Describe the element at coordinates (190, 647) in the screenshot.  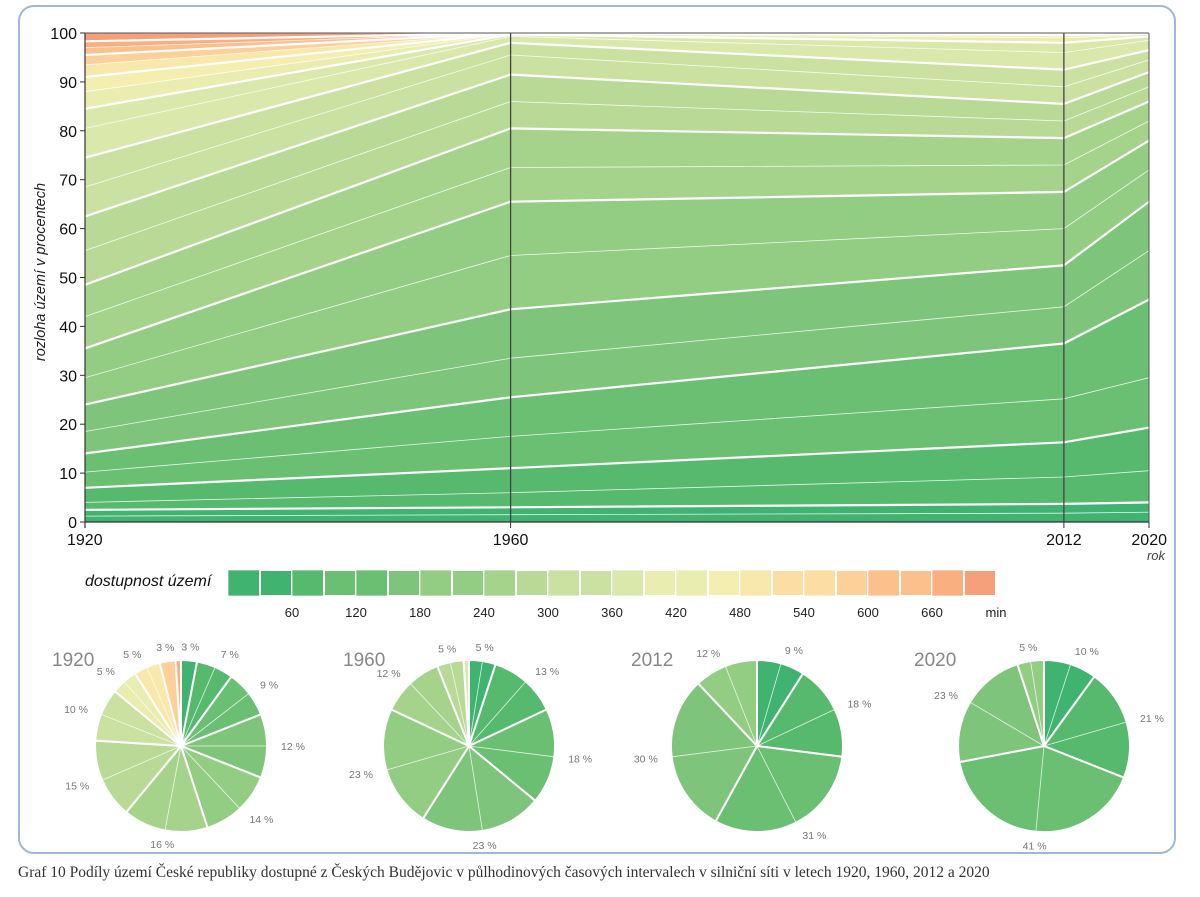
I see `pie-slice-label: 3 %` at that location.